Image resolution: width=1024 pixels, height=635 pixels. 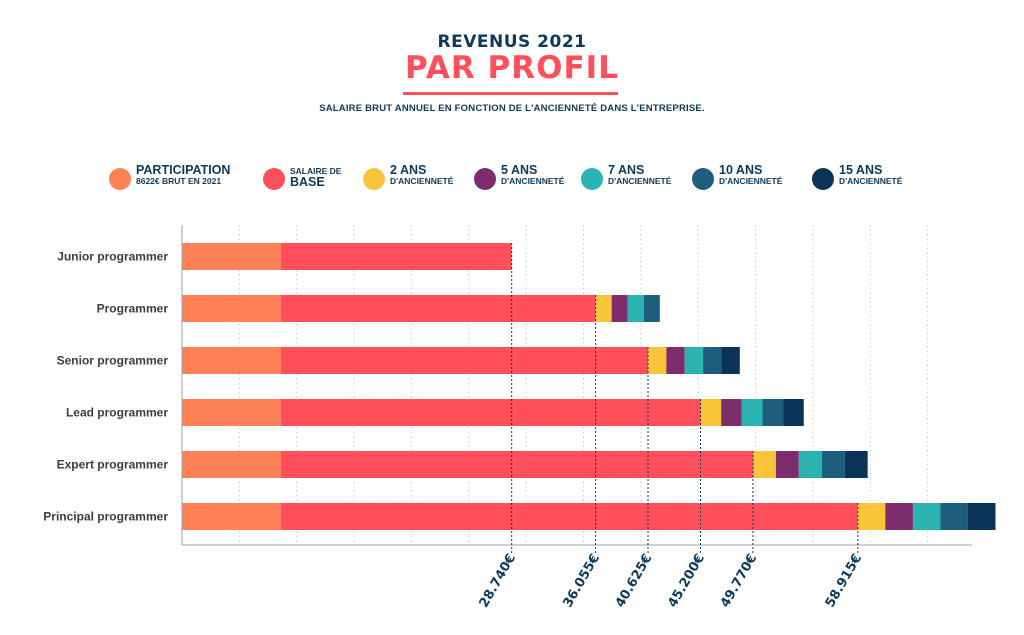 What do you see at coordinates (316, 171) in the screenshot?
I see `legend-label: SALAIRE DE` at bounding box center [316, 171].